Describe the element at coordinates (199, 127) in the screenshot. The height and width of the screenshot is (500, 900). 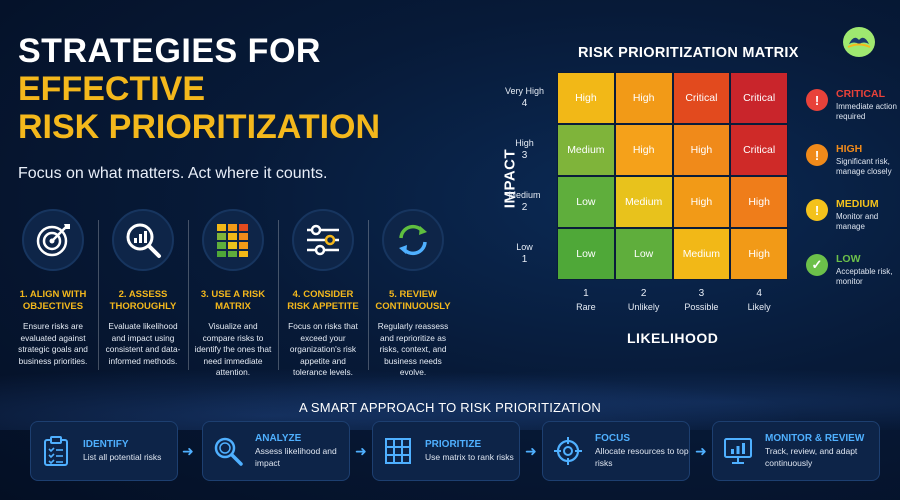
I see `title-line-3: RISK PRIORITIZATION` at that location.